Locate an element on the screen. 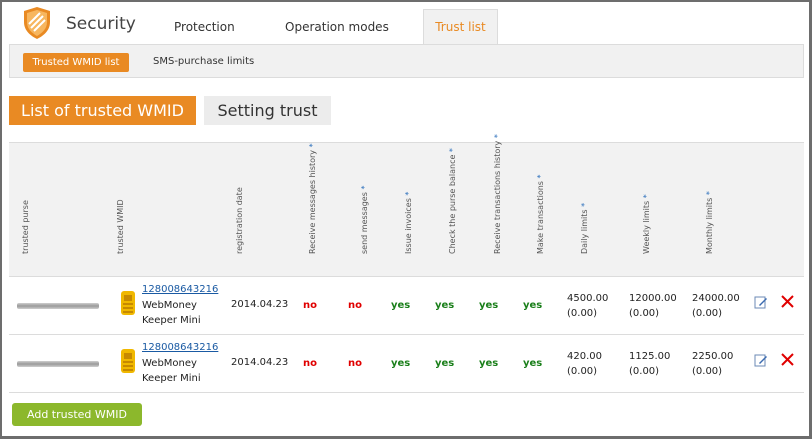  col-daily-limits: Daily limits * is located at coordinates (584, 228).